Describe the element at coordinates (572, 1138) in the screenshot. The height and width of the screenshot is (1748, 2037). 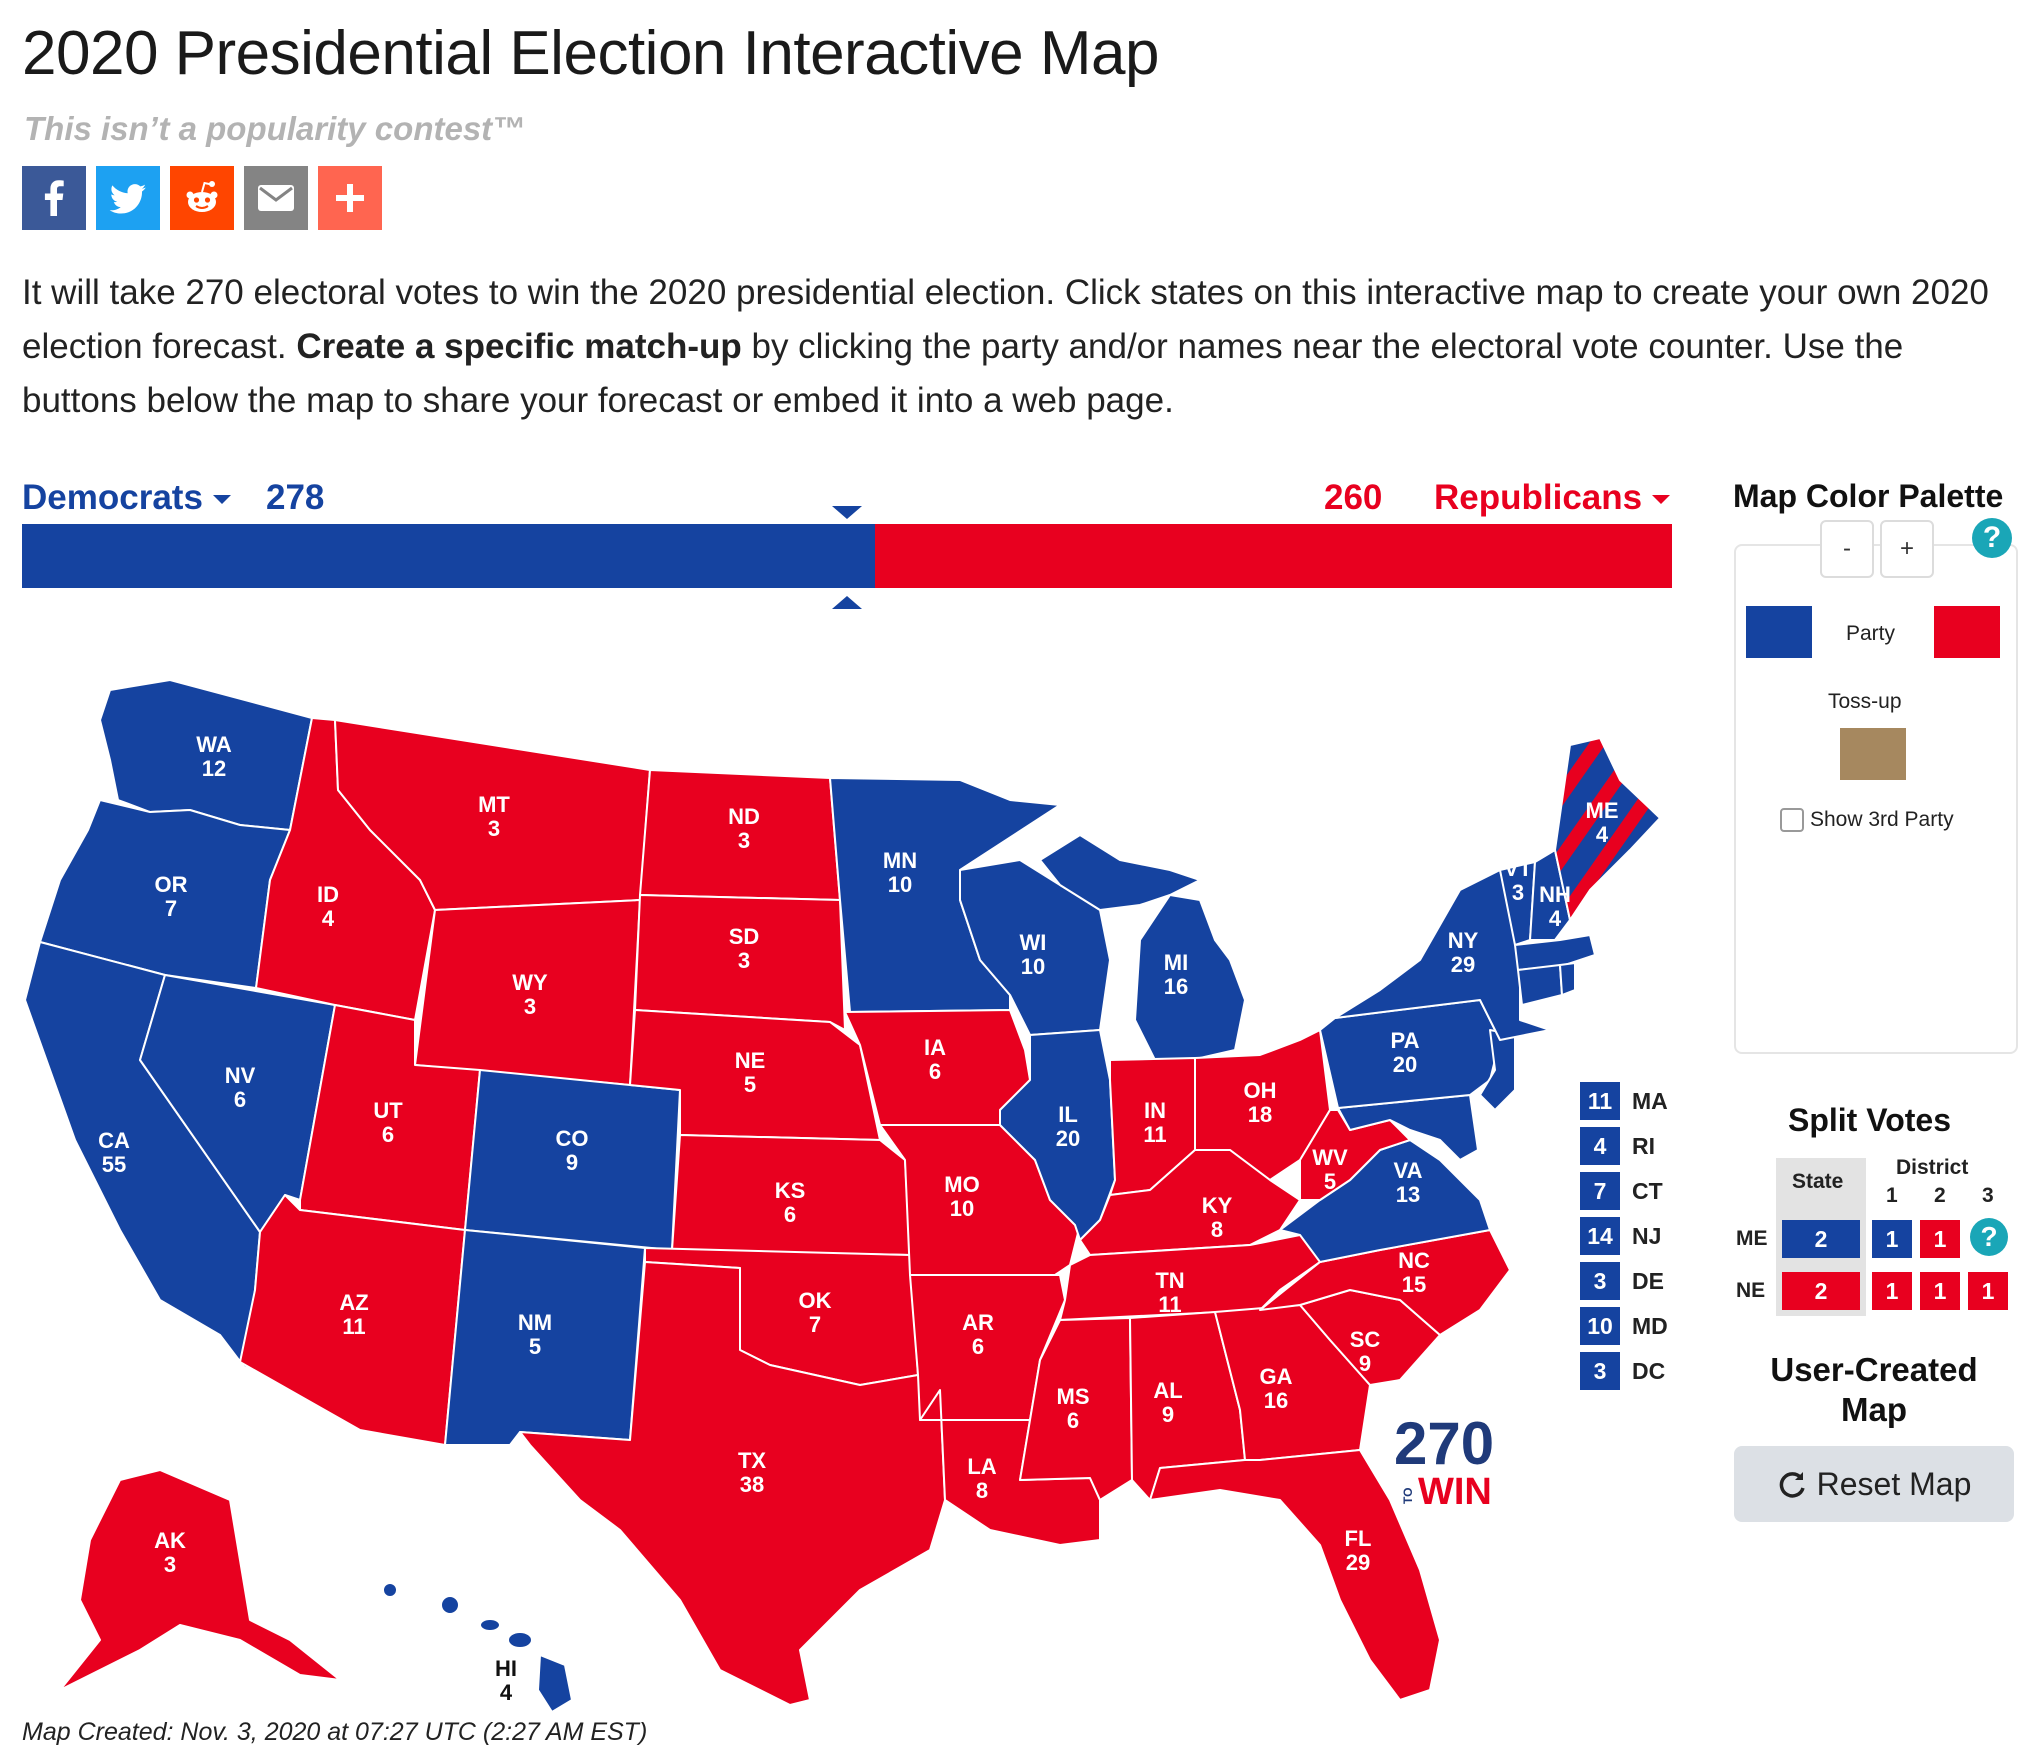
I see `state-label-co: CO` at that location.